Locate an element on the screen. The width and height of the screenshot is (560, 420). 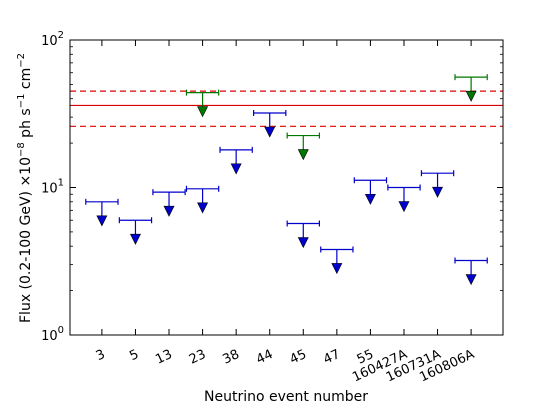
x-tick-label: 38 is located at coordinates (231, 357).